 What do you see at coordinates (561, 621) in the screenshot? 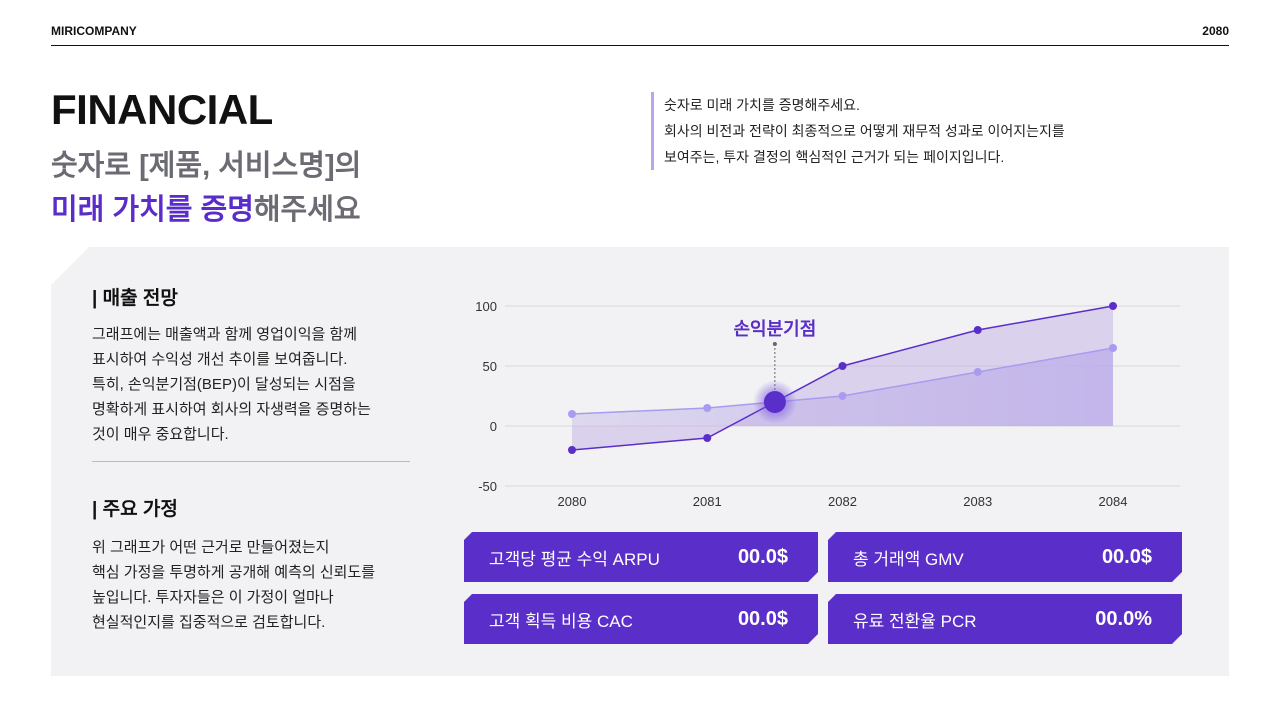
I see `kpi-label: 고객 획득 비용 CAC` at bounding box center [561, 621].